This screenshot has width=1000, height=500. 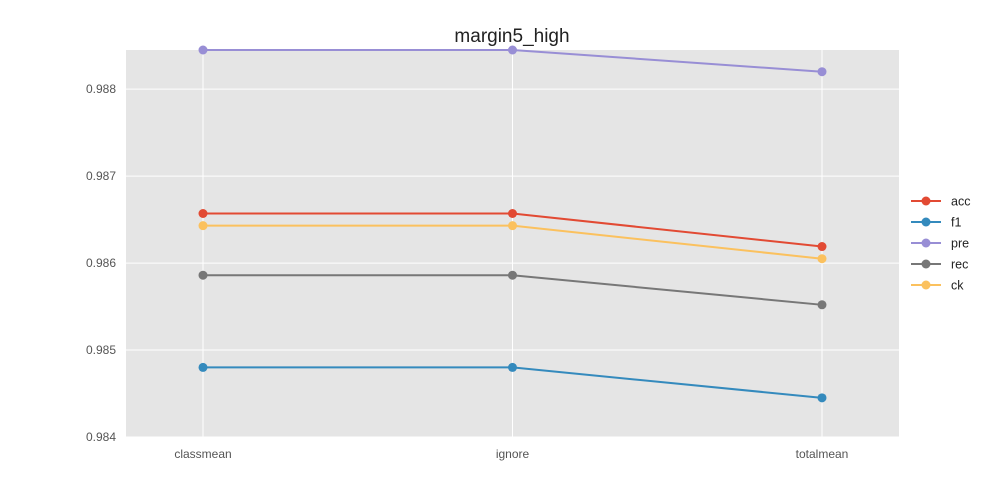 What do you see at coordinates (822, 454) in the screenshot?
I see `x-tick-label: totalmean` at bounding box center [822, 454].